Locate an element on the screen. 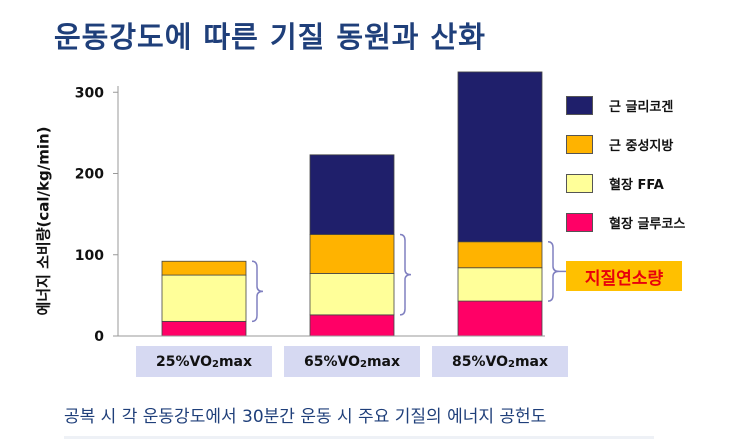  legend-label: 근 중성지방 is located at coordinates (641, 146).